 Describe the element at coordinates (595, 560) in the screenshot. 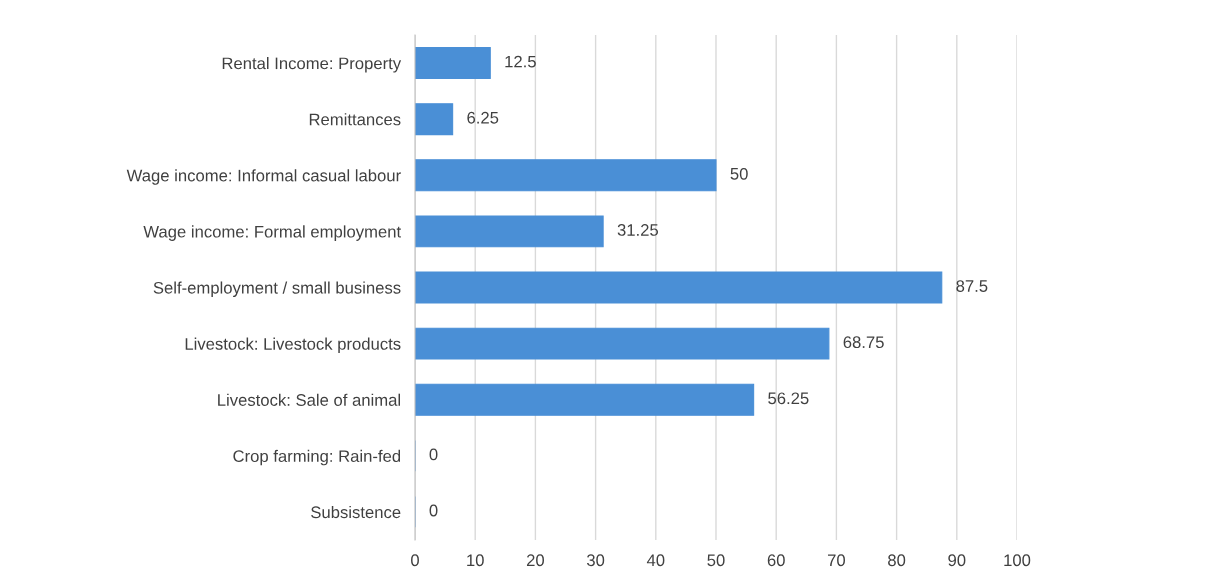

I see `x-tick-label: 30` at that location.